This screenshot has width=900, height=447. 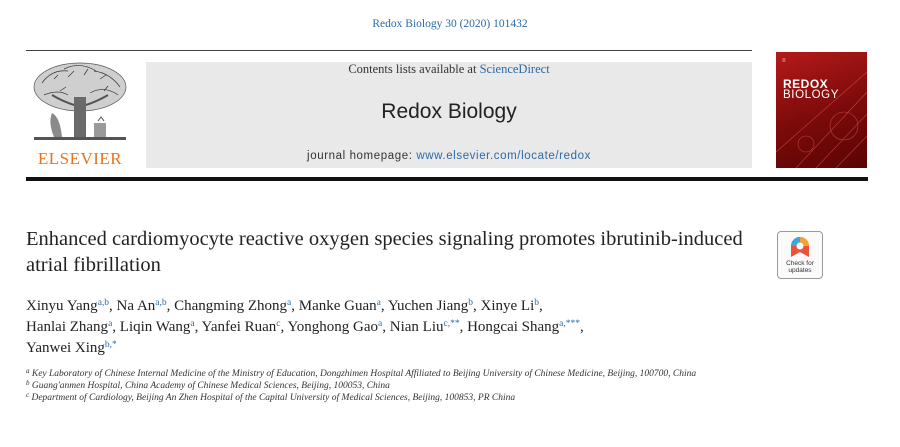 I want to click on top-divider, so click(x=389, y=50).